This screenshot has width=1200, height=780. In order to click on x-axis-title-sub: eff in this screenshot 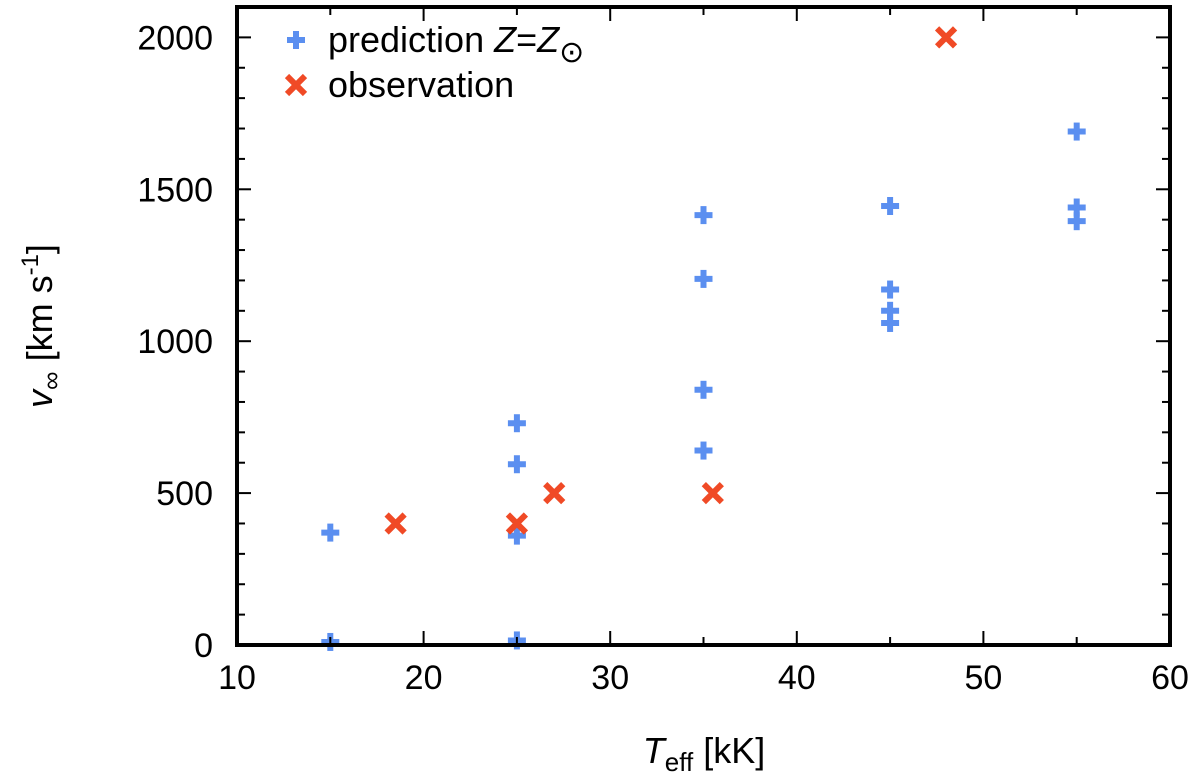, I will do `click(679, 762)`.